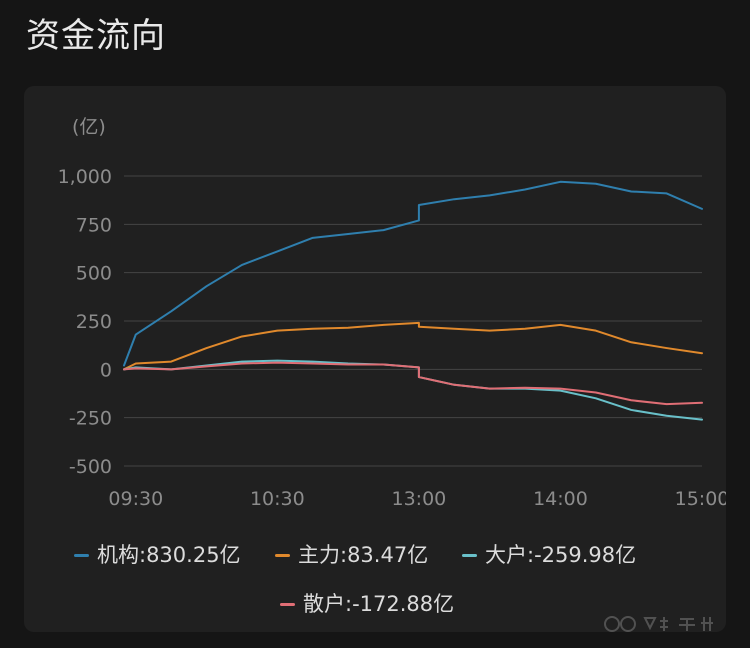 The height and width of the screenshot is (648, 750). Describe the element at coordinates (419, 499) in the screenshot. I see `x-tick-label: 13:00` at that location.